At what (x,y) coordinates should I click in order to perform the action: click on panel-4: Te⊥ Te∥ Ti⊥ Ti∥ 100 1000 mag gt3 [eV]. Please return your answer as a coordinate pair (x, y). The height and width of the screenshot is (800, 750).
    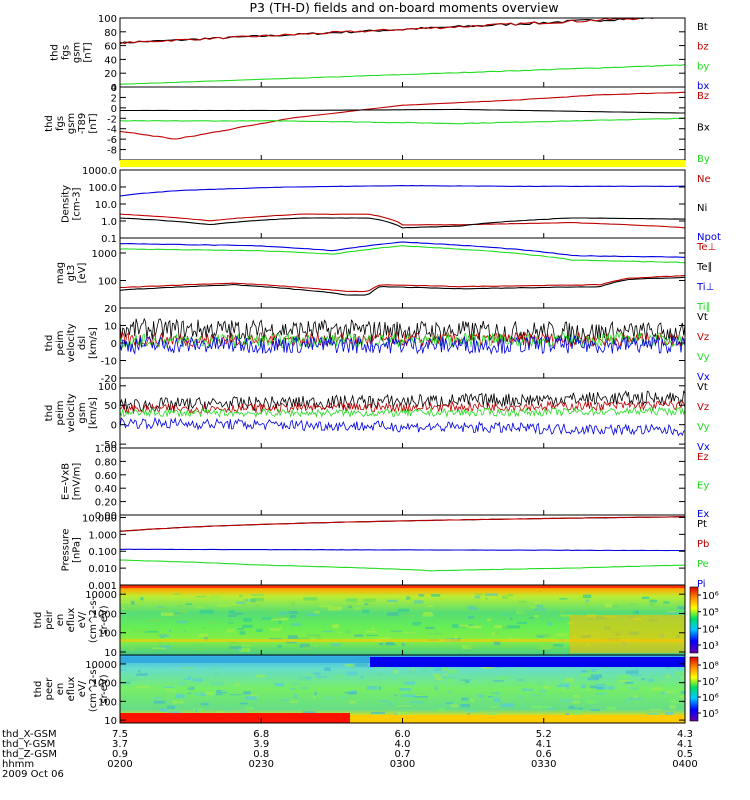
    Looking at the image, I should click on (385, 275).